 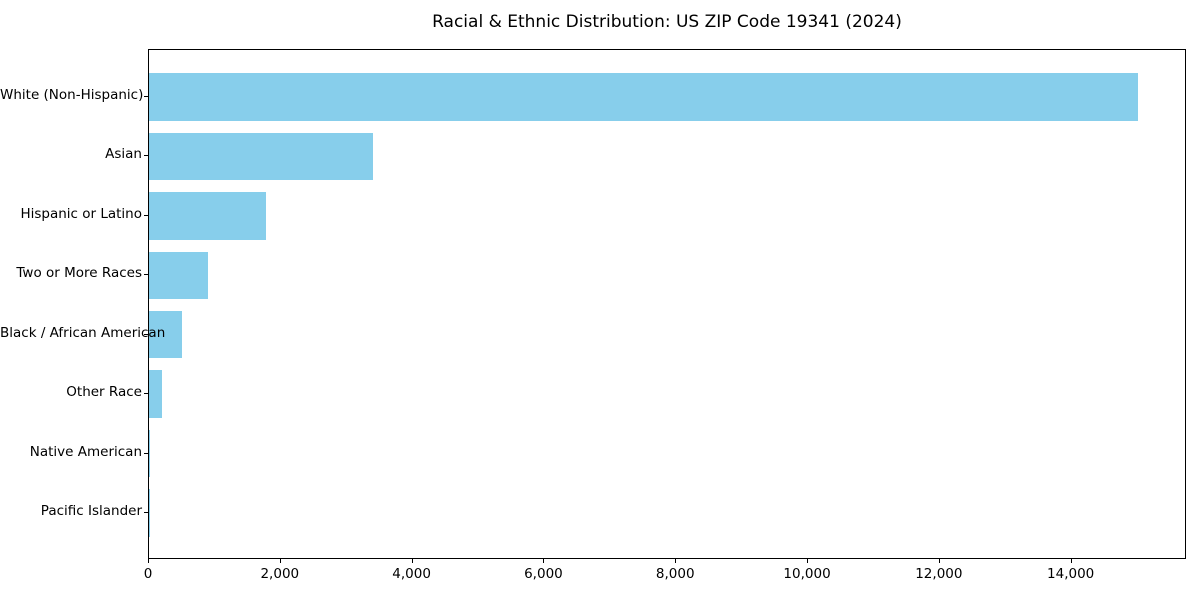 I want to click on bar-two-or-more-races, so click(x=179, y=275).